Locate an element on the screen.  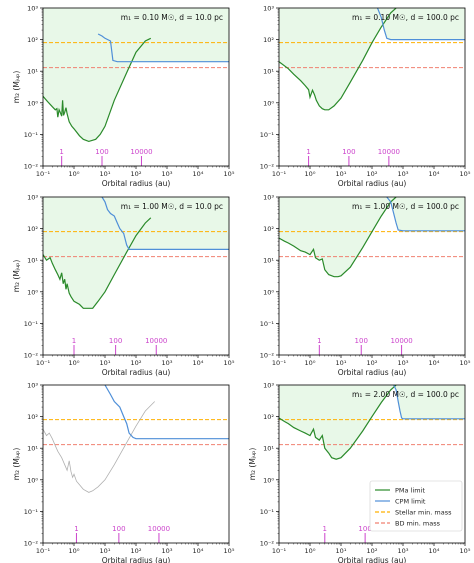
axes-frame is located at coordinates (136, 464).